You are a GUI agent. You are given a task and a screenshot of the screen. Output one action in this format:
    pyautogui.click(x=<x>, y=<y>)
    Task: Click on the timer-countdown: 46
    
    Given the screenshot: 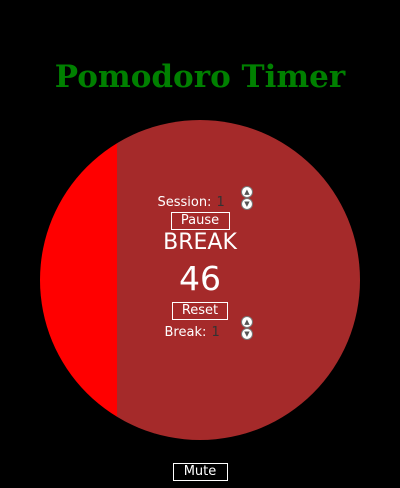 What is the action you would take?
    pyautogui.click(x=200, y=278)
    